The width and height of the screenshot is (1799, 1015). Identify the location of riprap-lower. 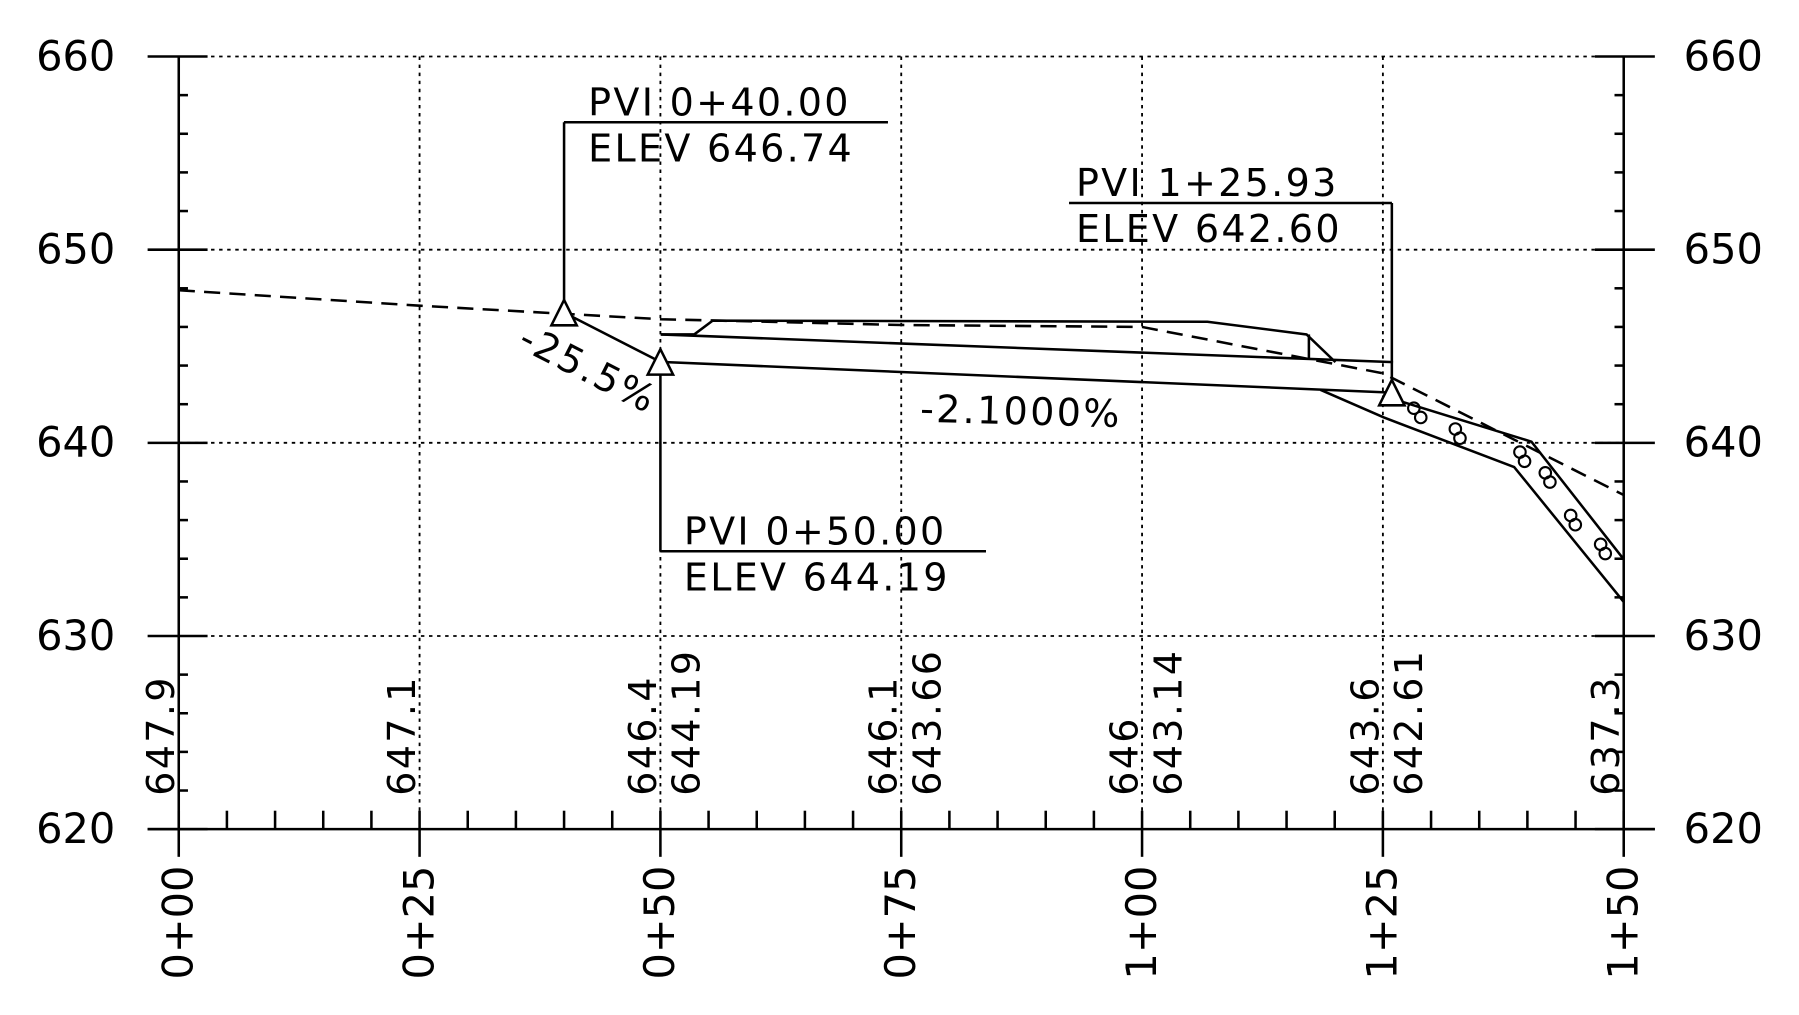
(1472, 495).